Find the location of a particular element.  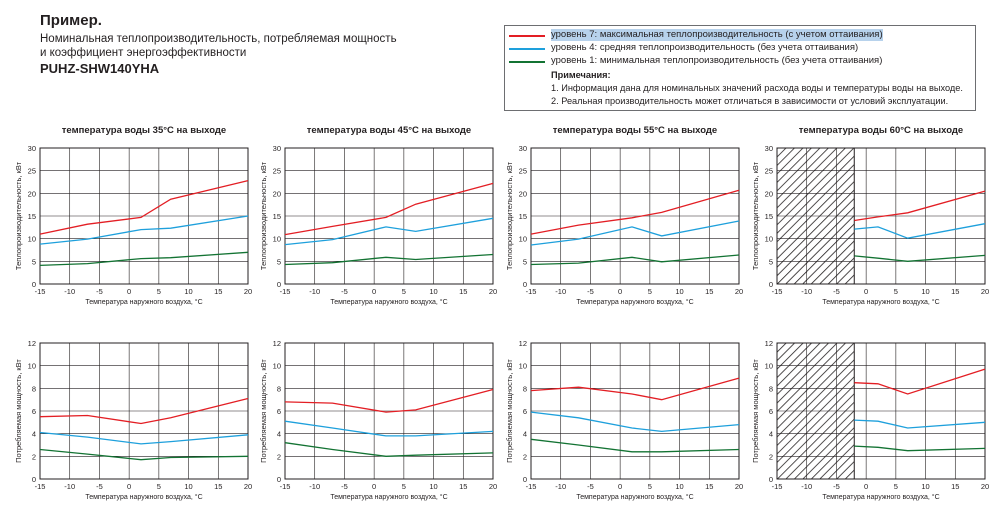

r1c2-ytick-label: 30 is located at coordinates (277, 148).